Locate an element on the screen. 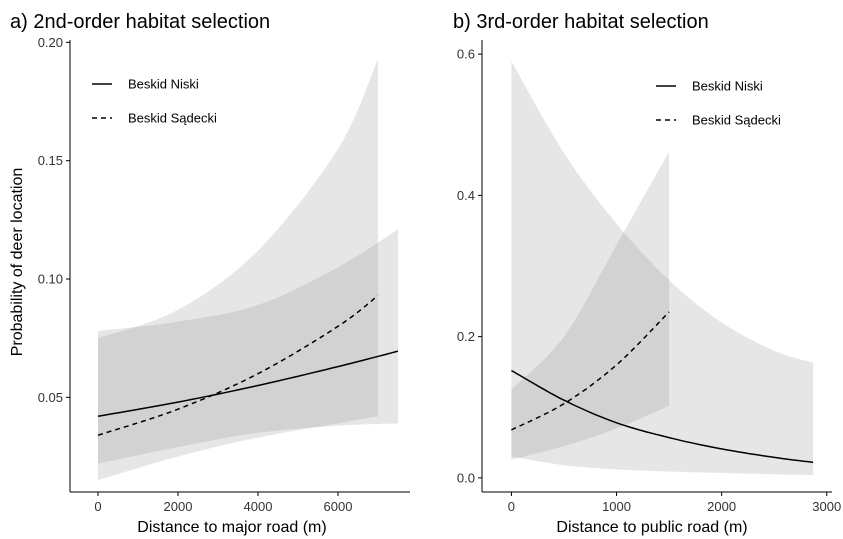 The width and height of the screenshot is (843, 539). panel-a-line-beskid-sadecki is located at coordinates (238, 365).